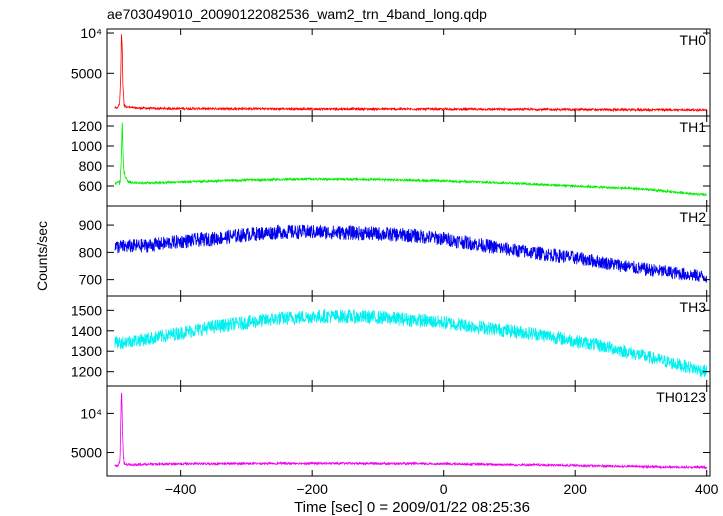 The image size is (723, 516). I want to click on x-tick-label: −400, so click(181, 489).